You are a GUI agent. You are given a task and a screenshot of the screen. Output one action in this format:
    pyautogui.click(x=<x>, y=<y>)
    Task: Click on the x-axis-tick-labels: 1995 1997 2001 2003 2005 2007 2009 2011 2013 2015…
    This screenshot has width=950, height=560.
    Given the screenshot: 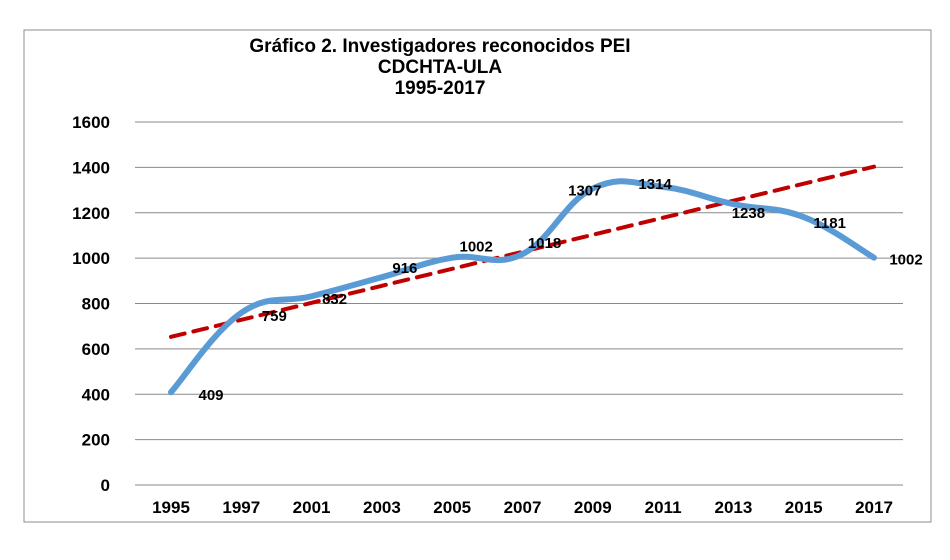 What is the action you would take?
    pyautogui.click(x=522, y=507)
    